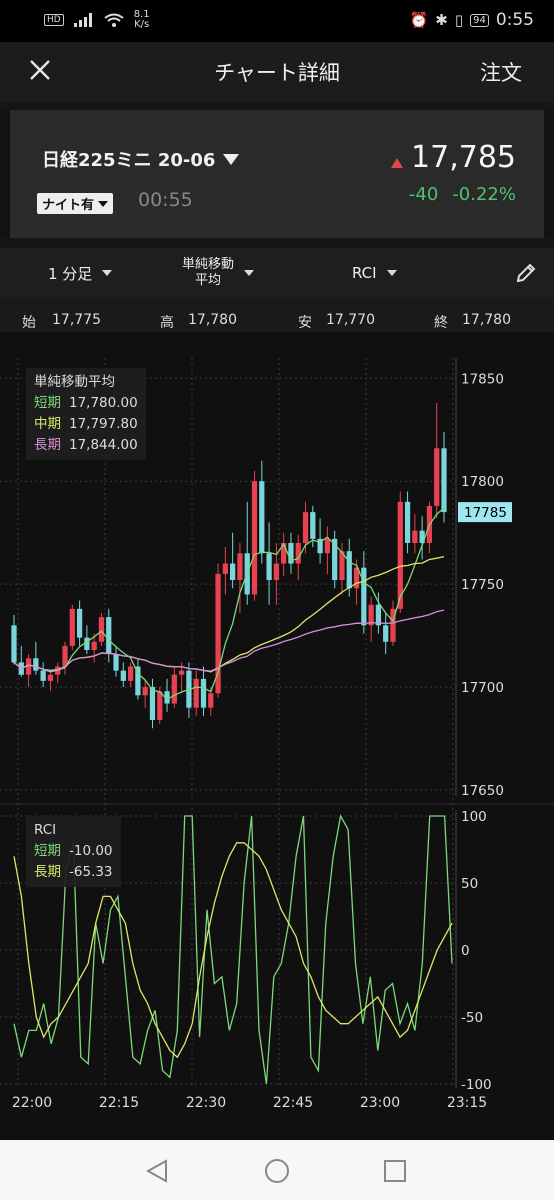 This screenshot has width=554, height=1200. What do you see at coordinates (395, 1171) in the screenshot?
I see `recents-icon` at bounding box center [395, 1171].